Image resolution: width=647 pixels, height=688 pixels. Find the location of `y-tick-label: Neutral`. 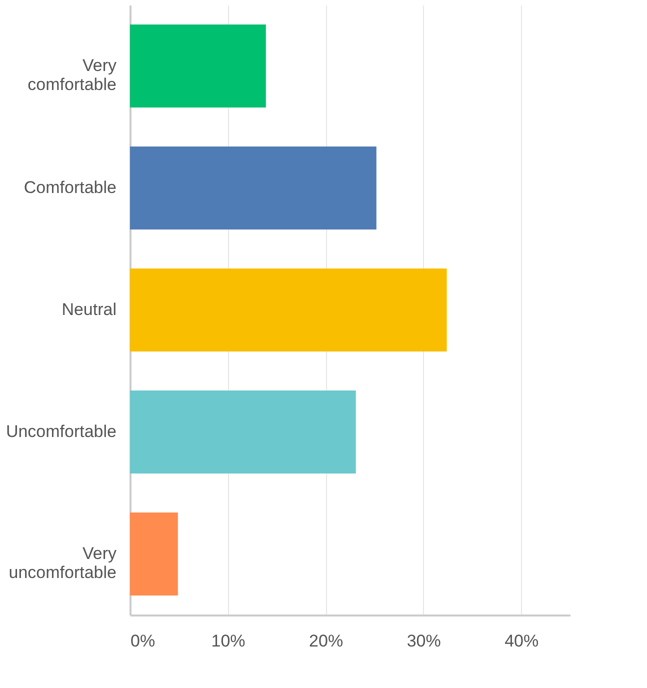

y-tick-label: Neutral is located at coordinates (89, 309).